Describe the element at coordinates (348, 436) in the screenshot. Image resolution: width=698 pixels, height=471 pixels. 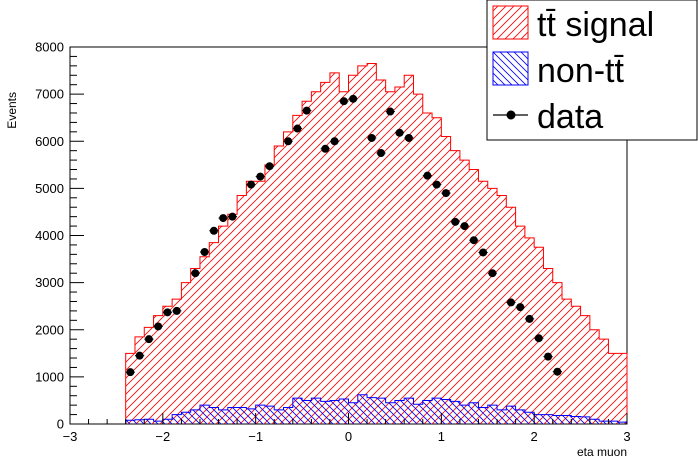
I see `x-tick-label: 0` at that location.